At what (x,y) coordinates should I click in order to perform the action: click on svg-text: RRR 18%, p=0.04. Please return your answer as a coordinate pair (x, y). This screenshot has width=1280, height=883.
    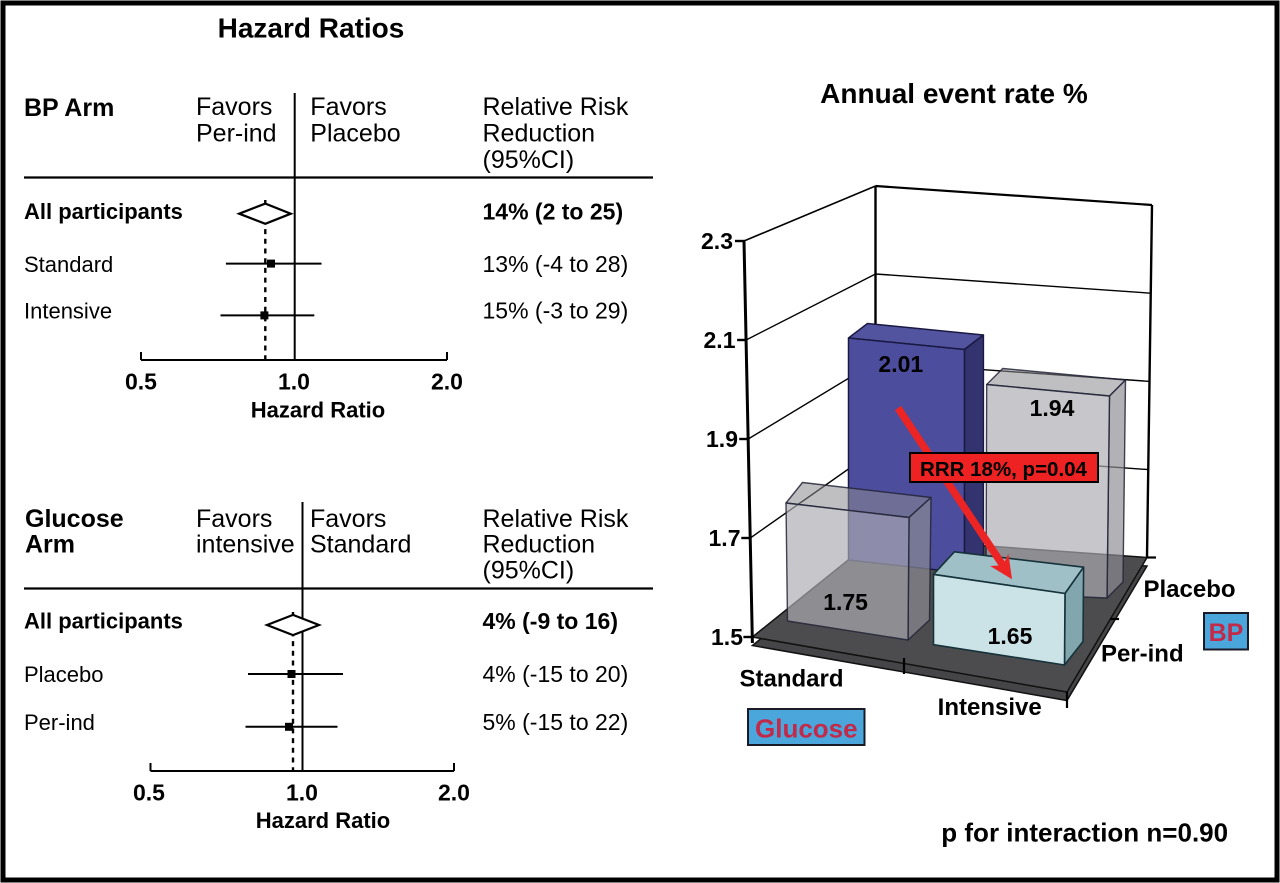
    Looking at the image, I should click on (1004, 469).